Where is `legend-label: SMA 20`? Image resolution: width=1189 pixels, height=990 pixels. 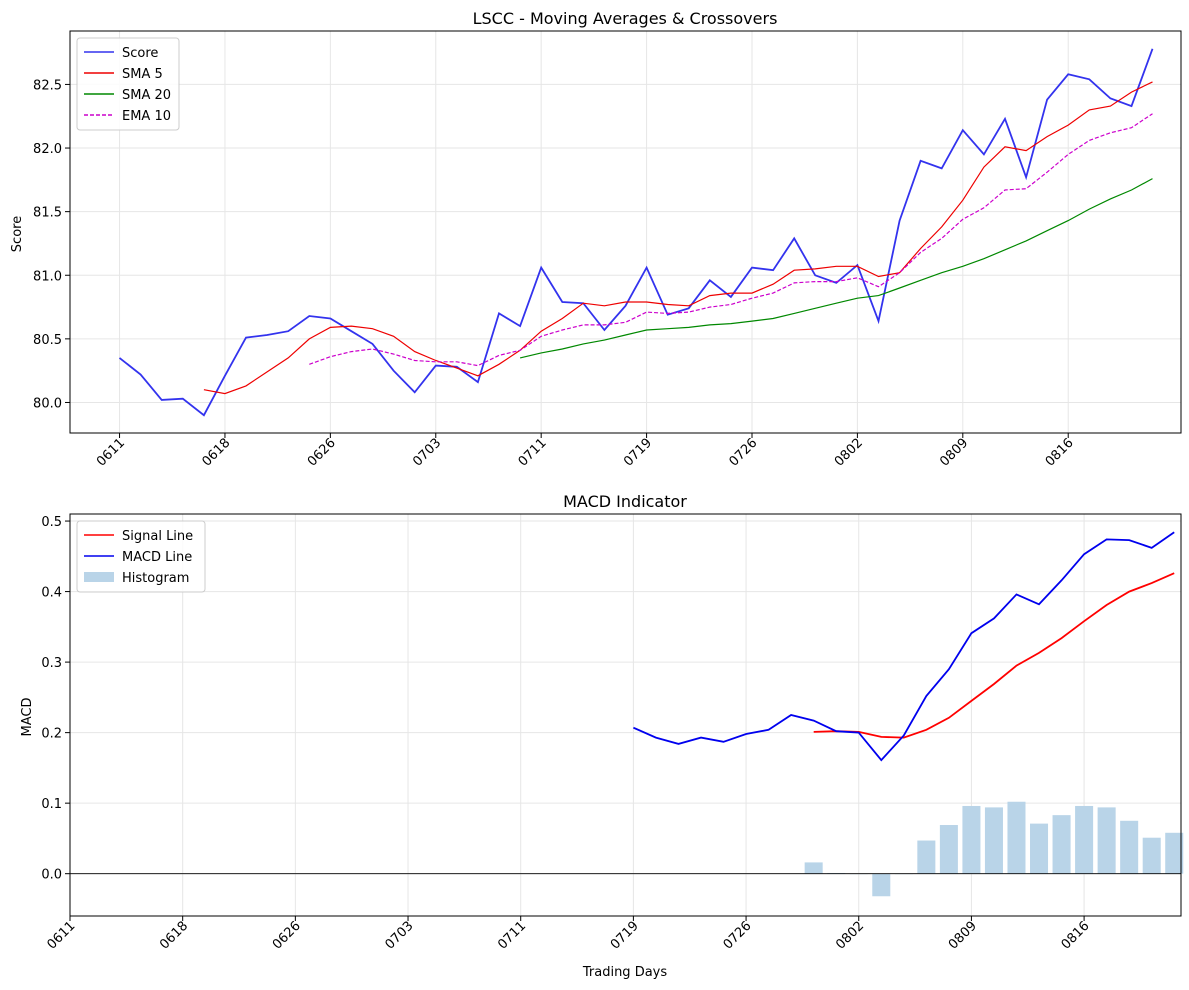
legend-label: SMA 20 is located at coordinates (146, 95).